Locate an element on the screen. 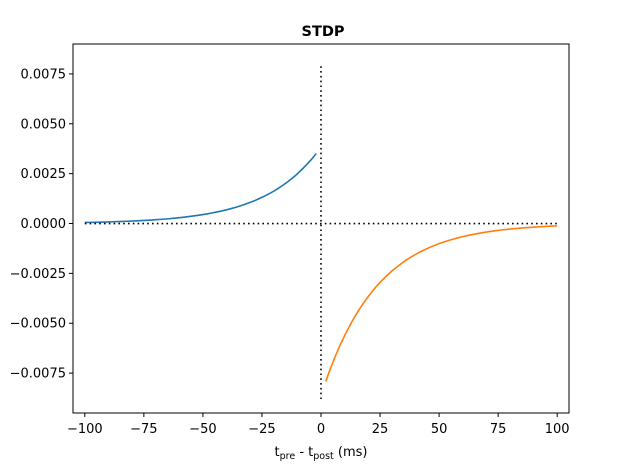 This screenshot has height=464, width=627. x-axis-label-mid: - t is located at coordinates (304, 452).